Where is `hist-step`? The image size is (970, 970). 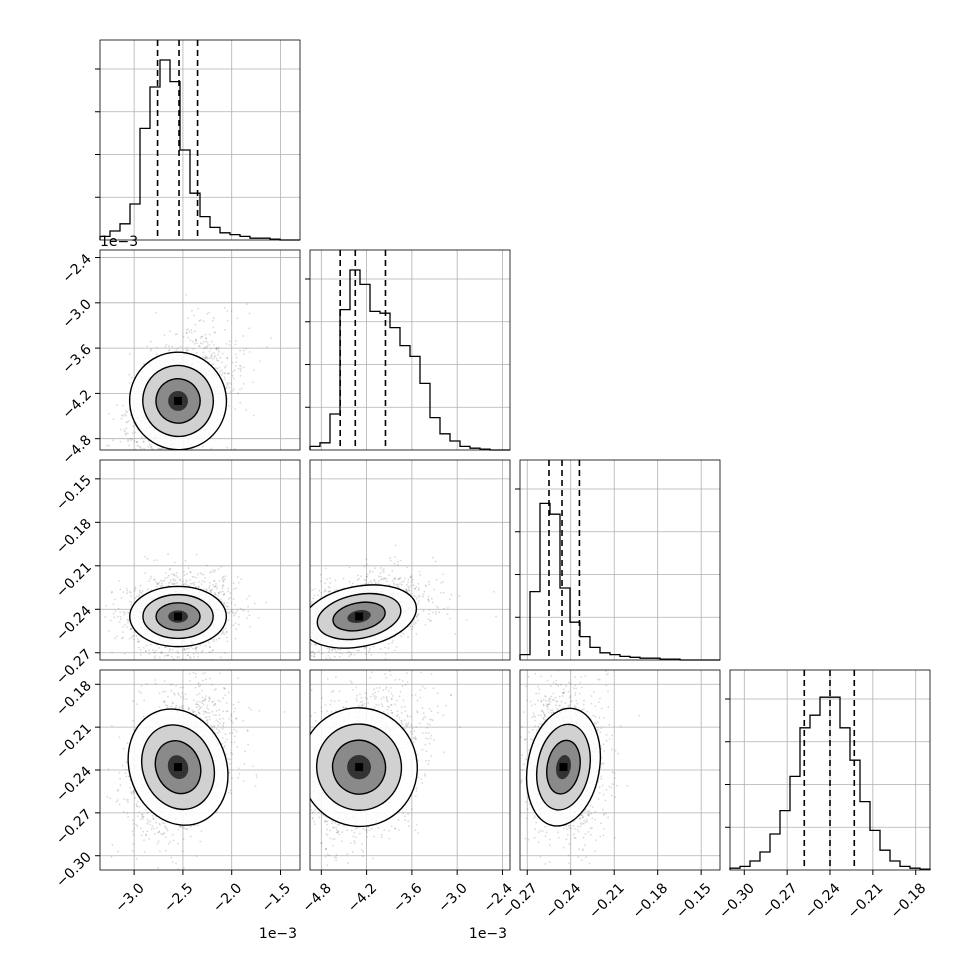 hist-step is located at coordinates (830, 783).